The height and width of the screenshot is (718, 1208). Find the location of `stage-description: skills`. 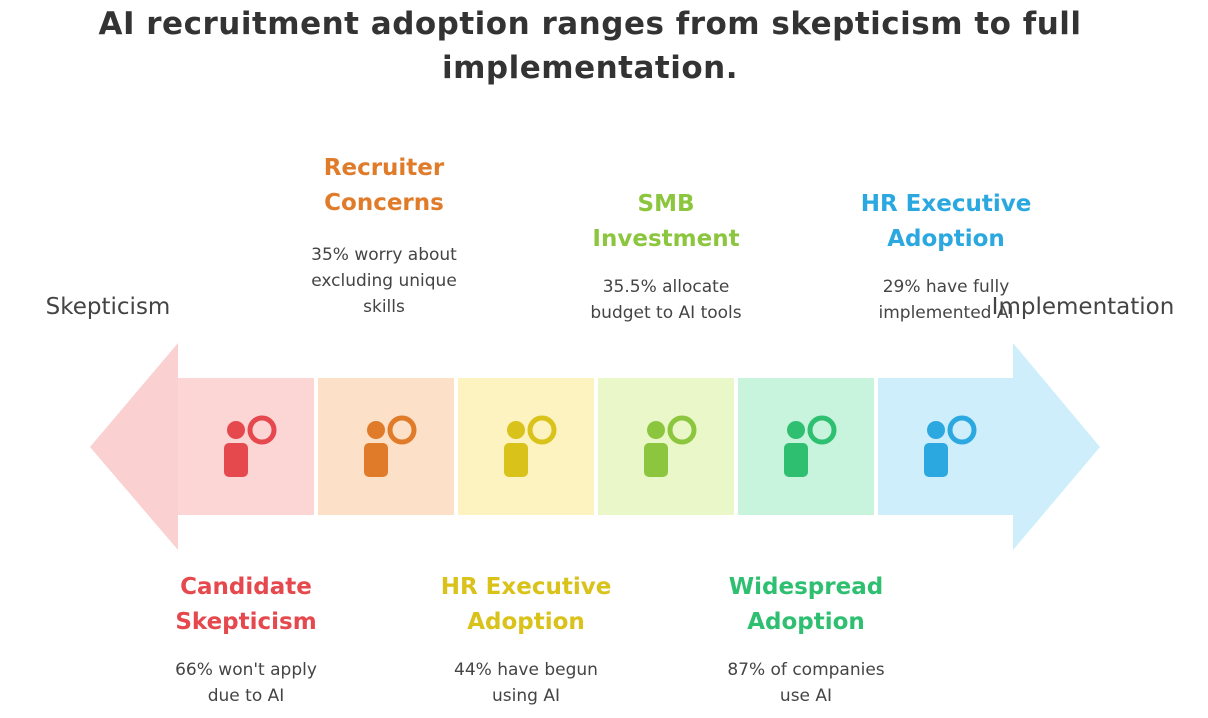

stage-description: skills is located at coordinates (384, 307).